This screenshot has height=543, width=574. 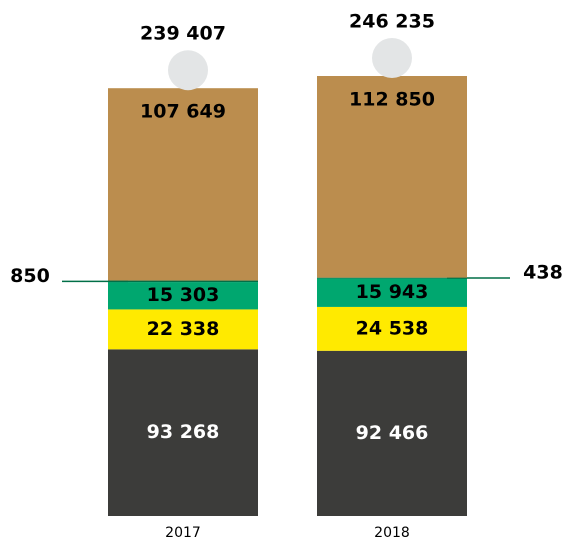 What do you see at coordinates (183, 34) in the screenshot?
I see `total-label: 239 407` at bounding box center [183, 34].